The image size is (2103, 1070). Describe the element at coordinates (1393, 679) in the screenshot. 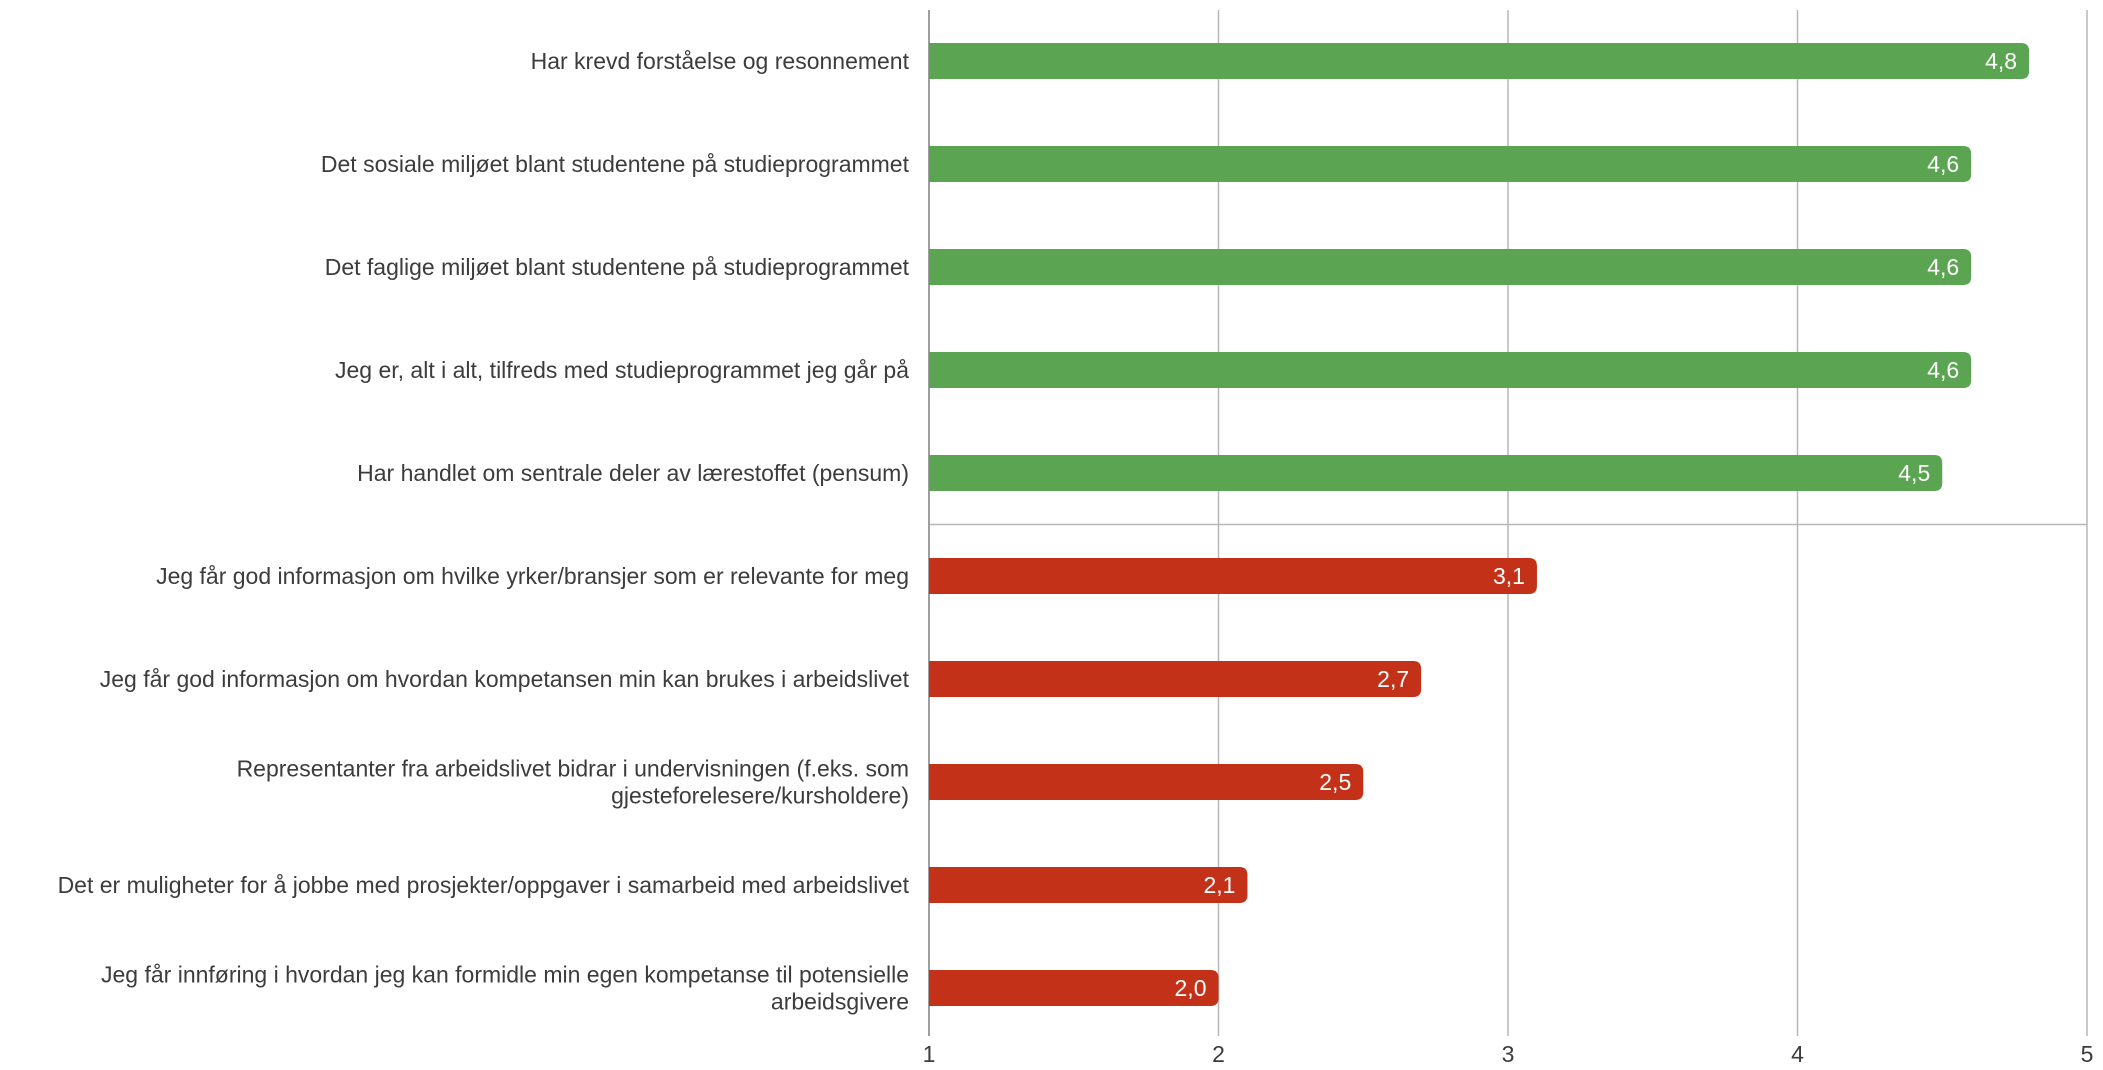

I see `bar-value-label-7: 2,7` at that location.